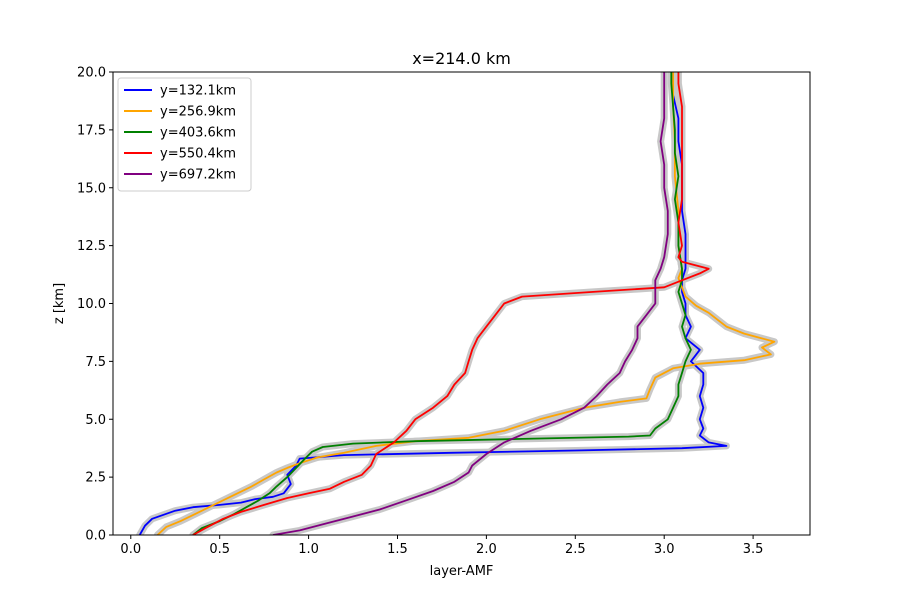 This screenshot has width=900, height=600. Describe the element at coordinates (91, 304) in the screenshot. I see `y-tick-label: 10.0` at that location.